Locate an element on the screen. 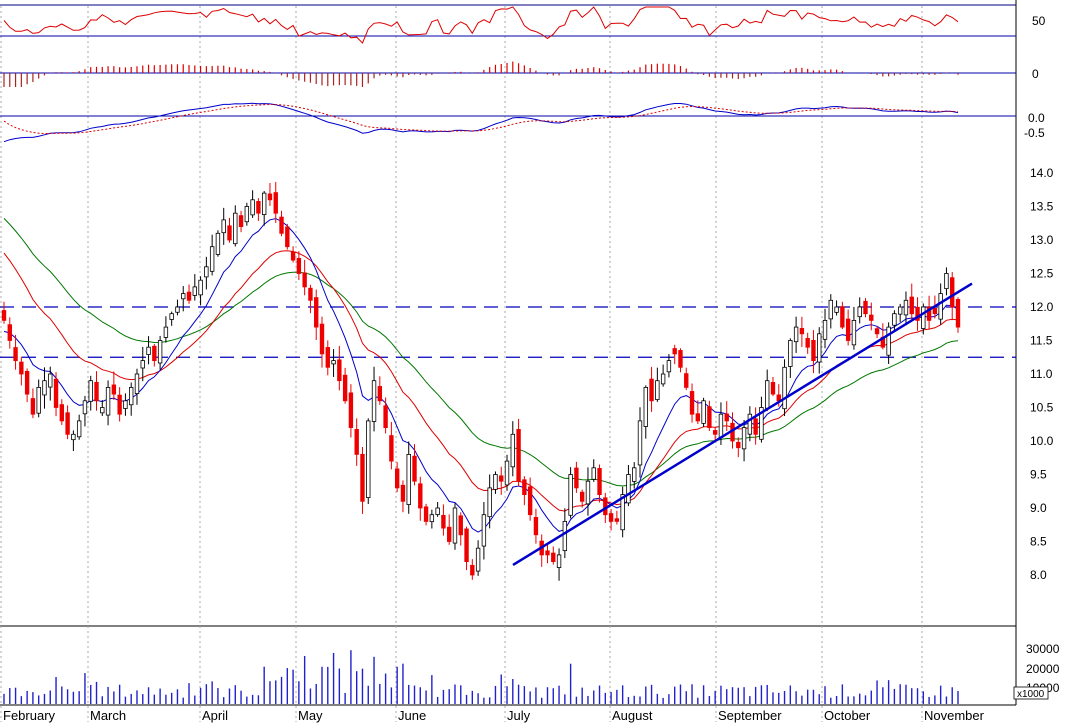  rsi-line is located at coordinates (481, 25).